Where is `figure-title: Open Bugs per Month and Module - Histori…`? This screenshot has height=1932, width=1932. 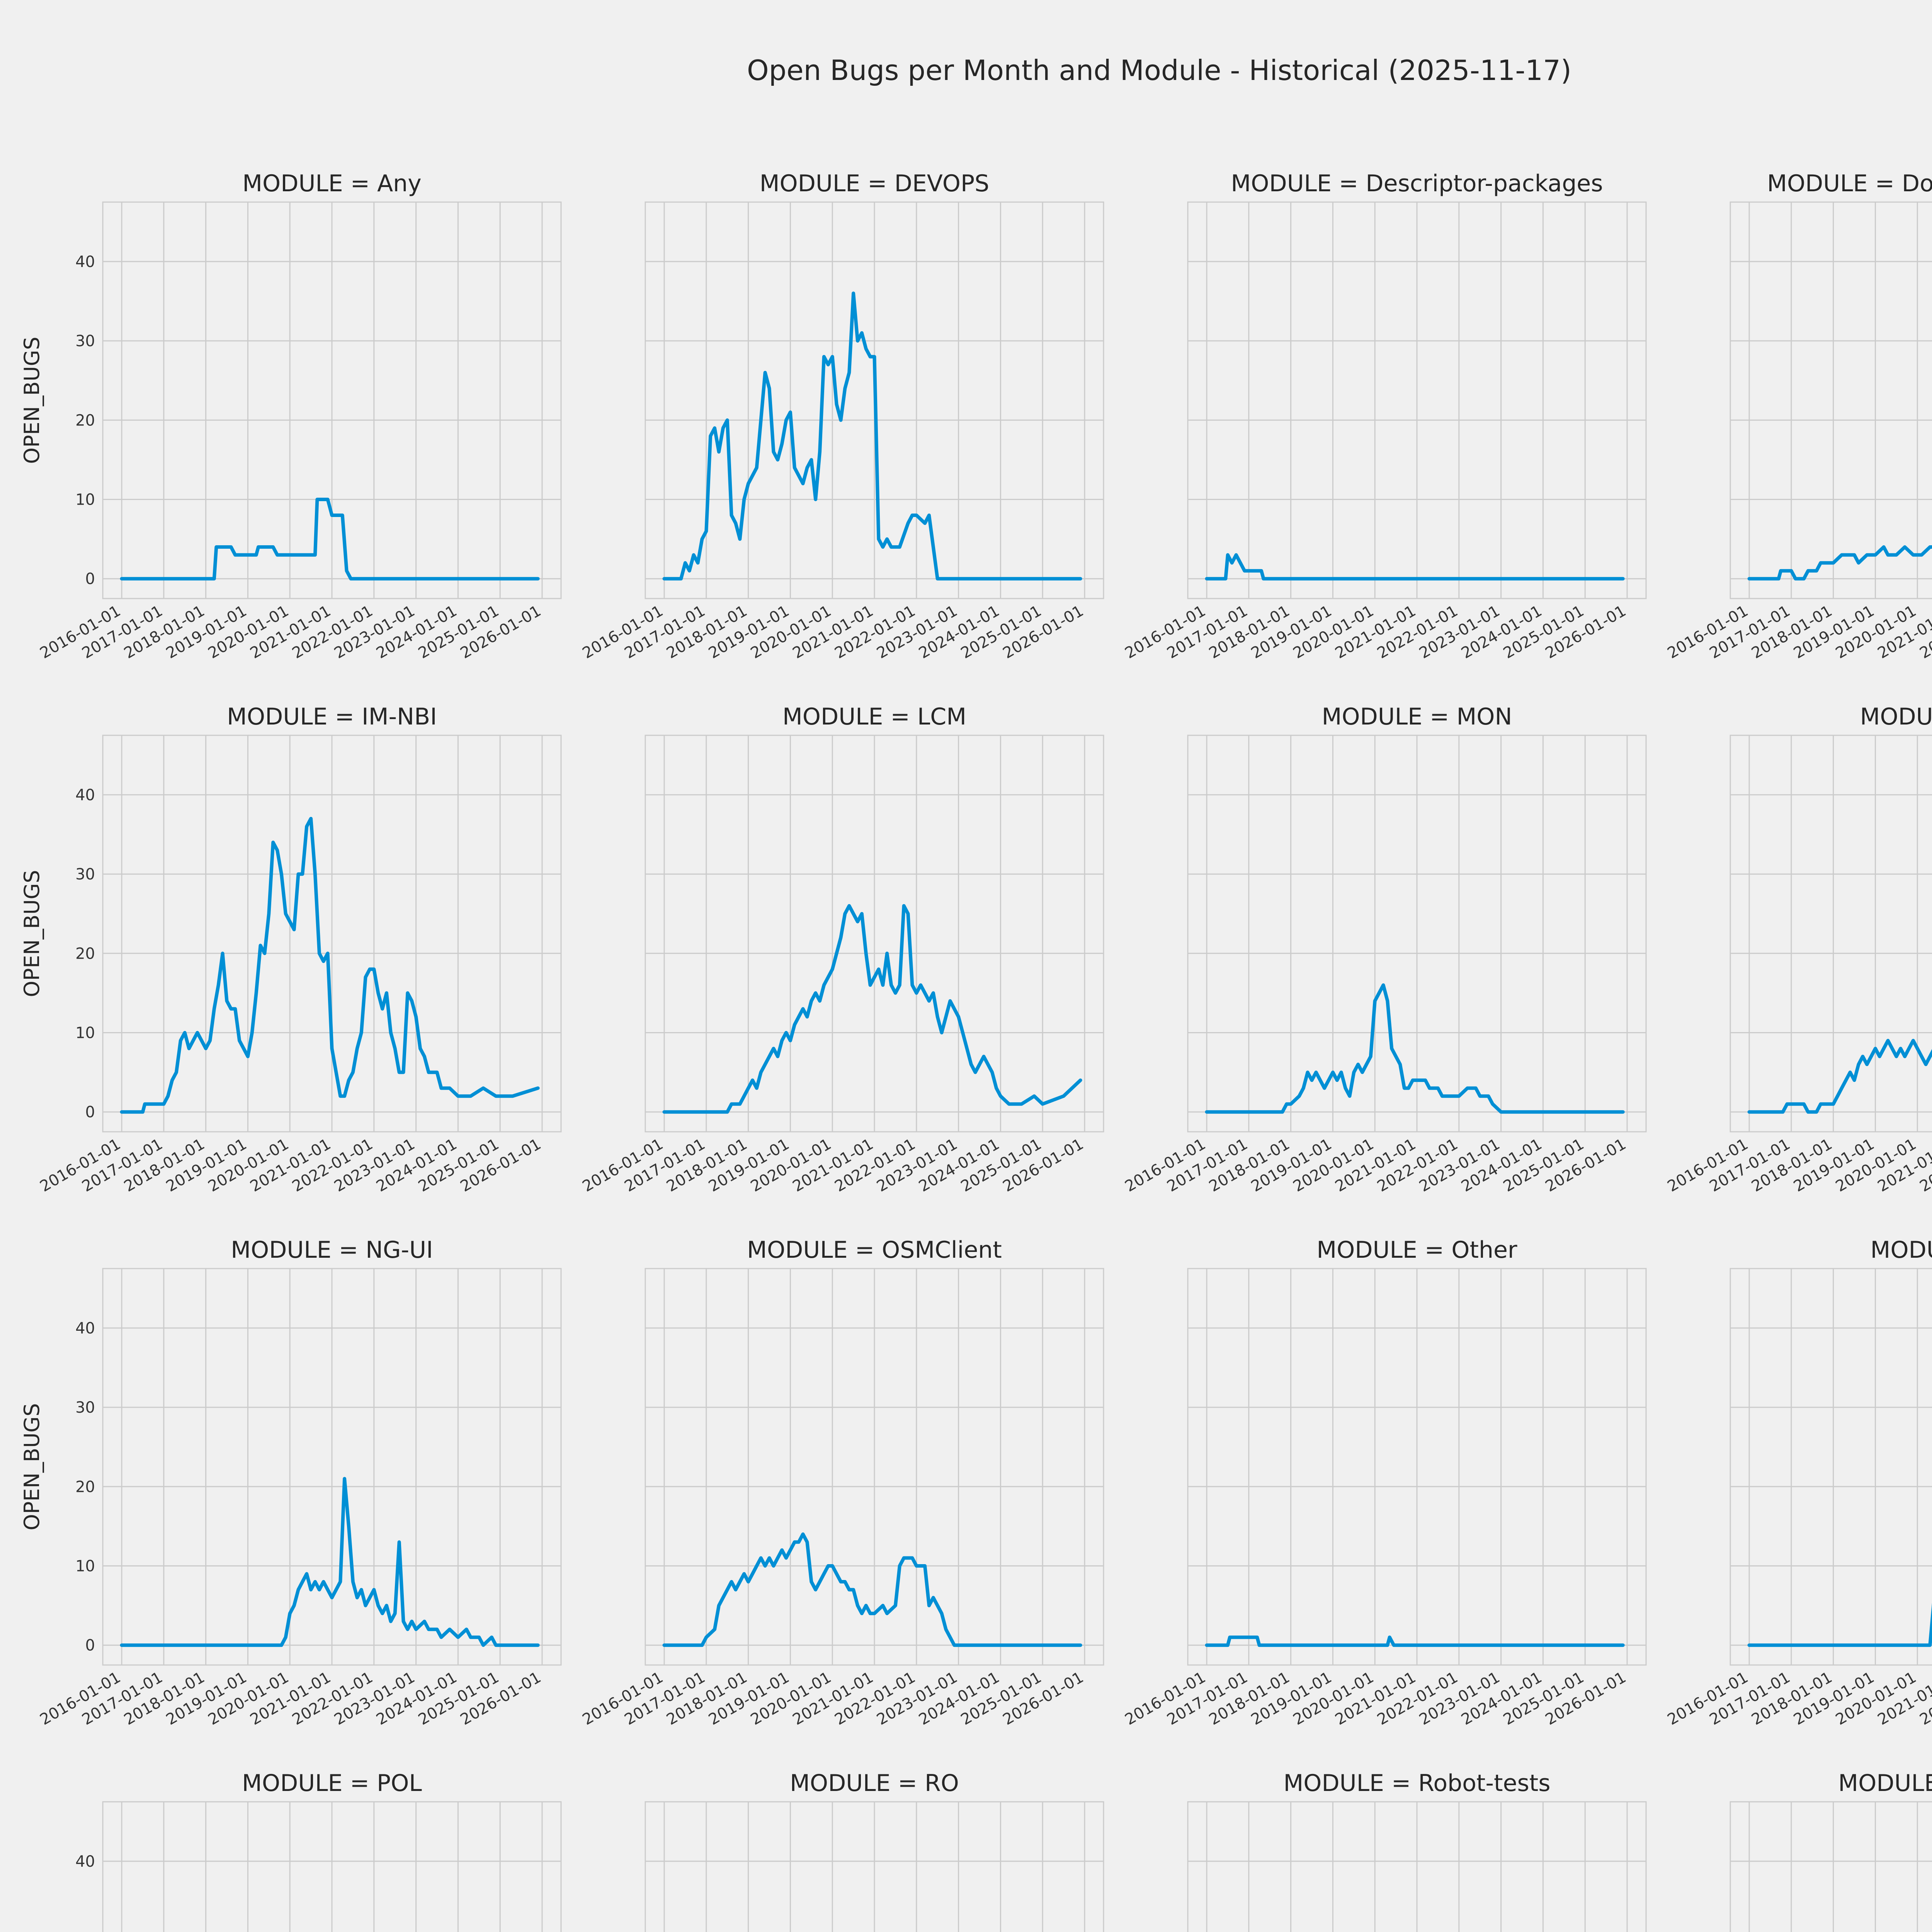
figure-title: Open Bugs per Month and Module - Histori… is located at coordinates (1159, 70).